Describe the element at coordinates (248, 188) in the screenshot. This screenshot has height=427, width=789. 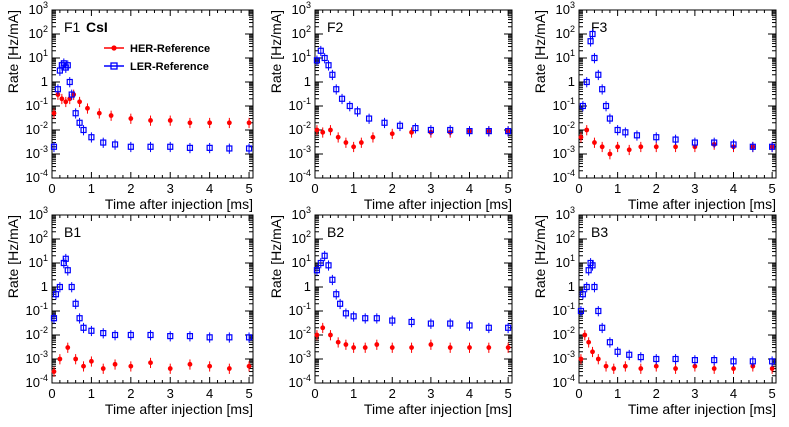
I see `x-tick-label: 5` at that location.